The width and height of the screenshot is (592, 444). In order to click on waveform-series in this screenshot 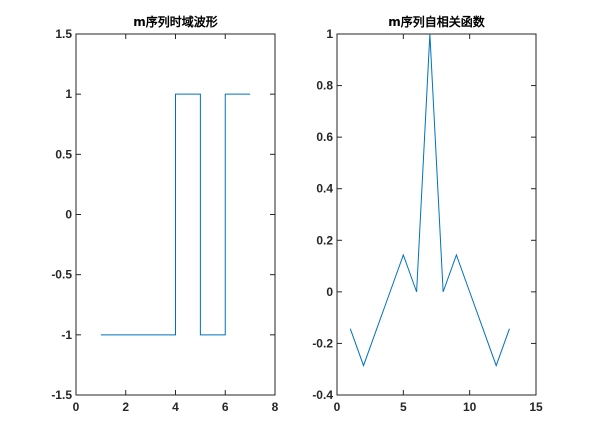, I will do `click(175, 214)`.